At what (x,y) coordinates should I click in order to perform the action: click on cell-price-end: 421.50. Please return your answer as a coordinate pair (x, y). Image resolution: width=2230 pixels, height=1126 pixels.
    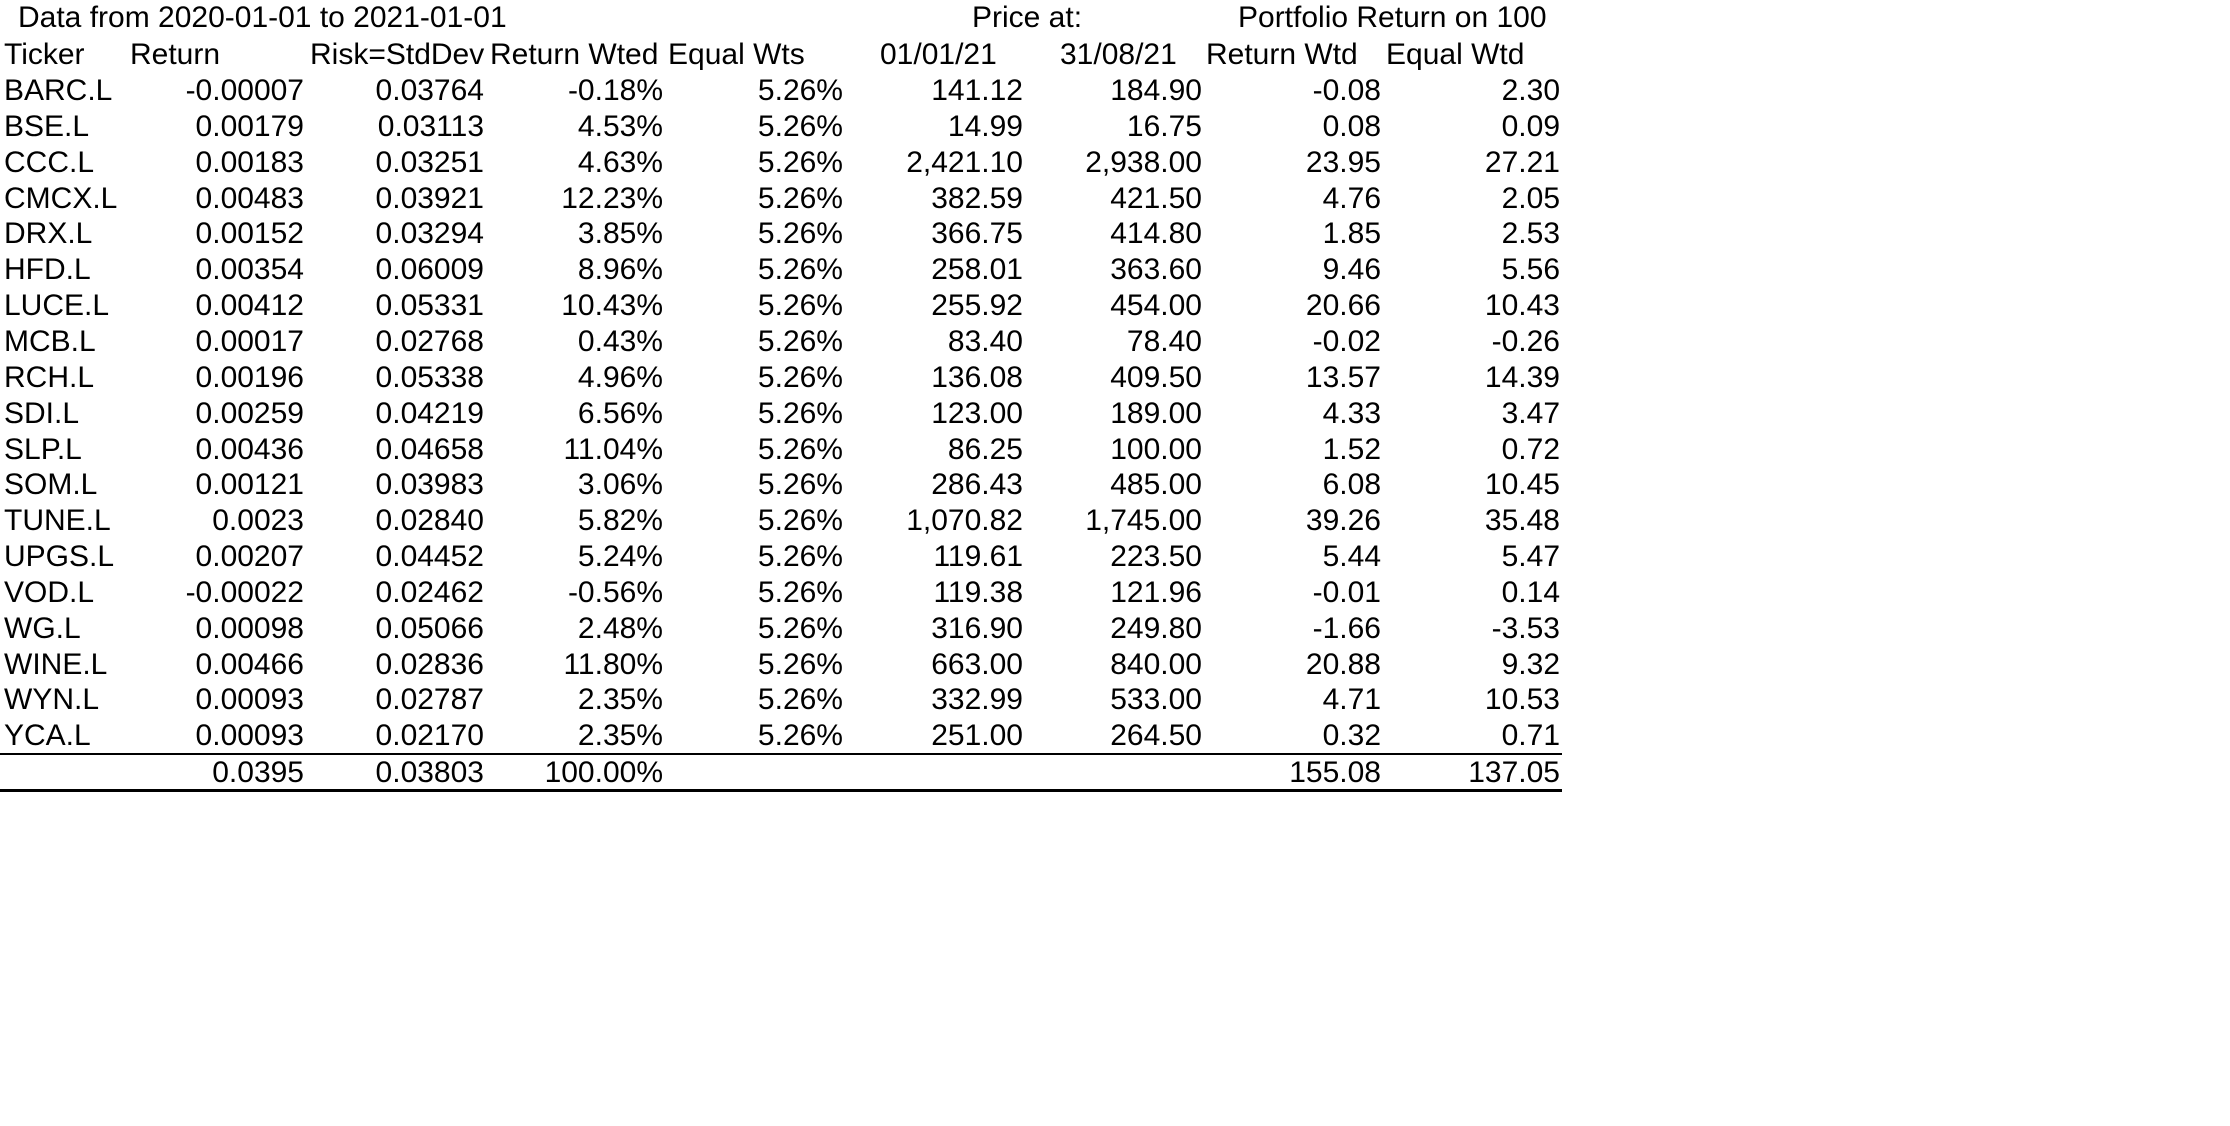
    Looking at the image, I should click on (1156, 198).